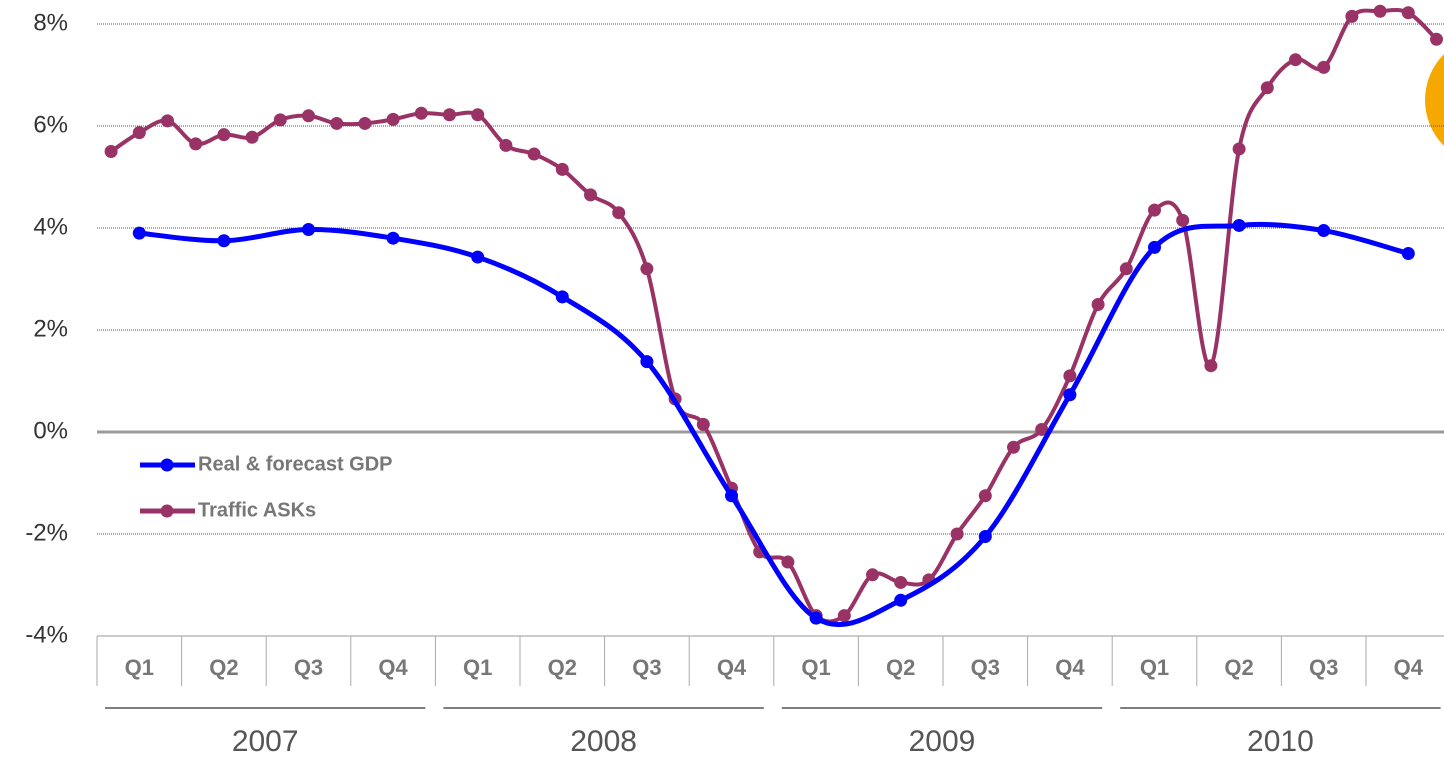 Image resolution: width=1444 pixels, height=758 pixels. What do you see at coordinates (50, 226) in the screenshot?
I see `y-tick-label: 4%` at bounding box center [50, 226].